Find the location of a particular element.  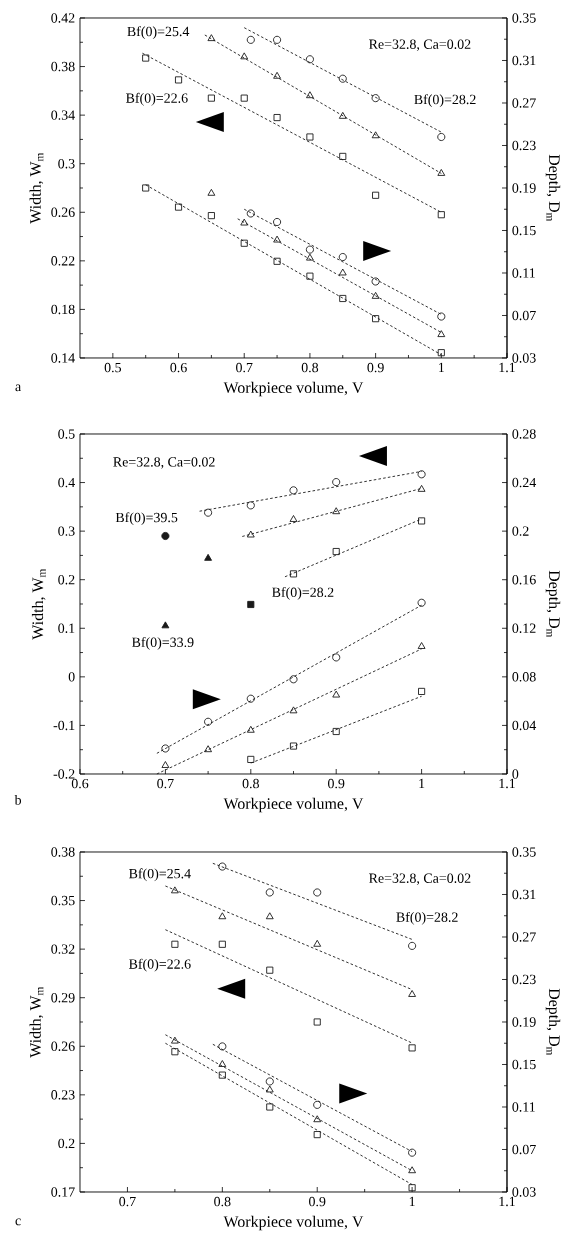

y-tick-label: 0.17 is located at coordinates (63, 1192).